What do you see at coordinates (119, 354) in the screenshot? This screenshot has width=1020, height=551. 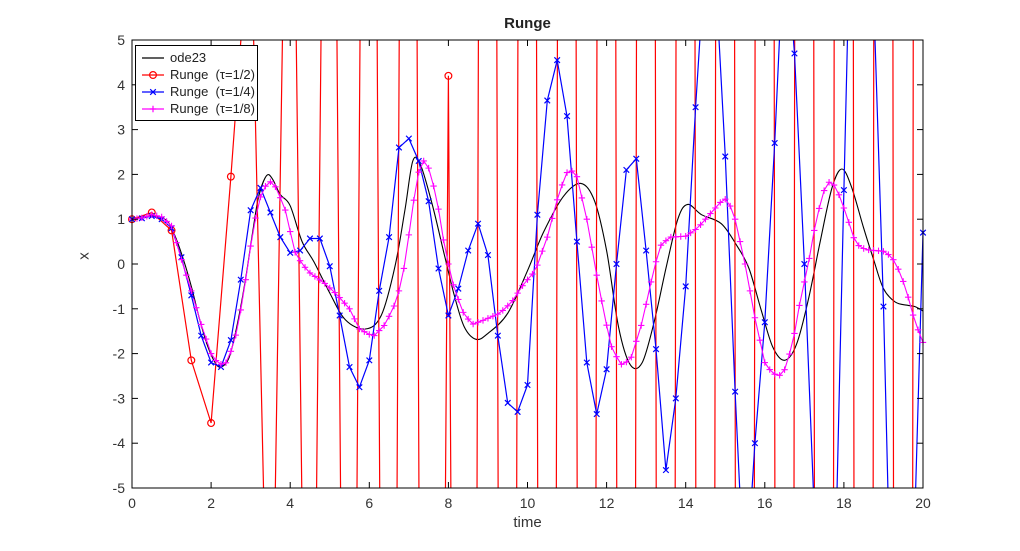 I see `y-tick-label: -2` at bounding box center [119, 354].